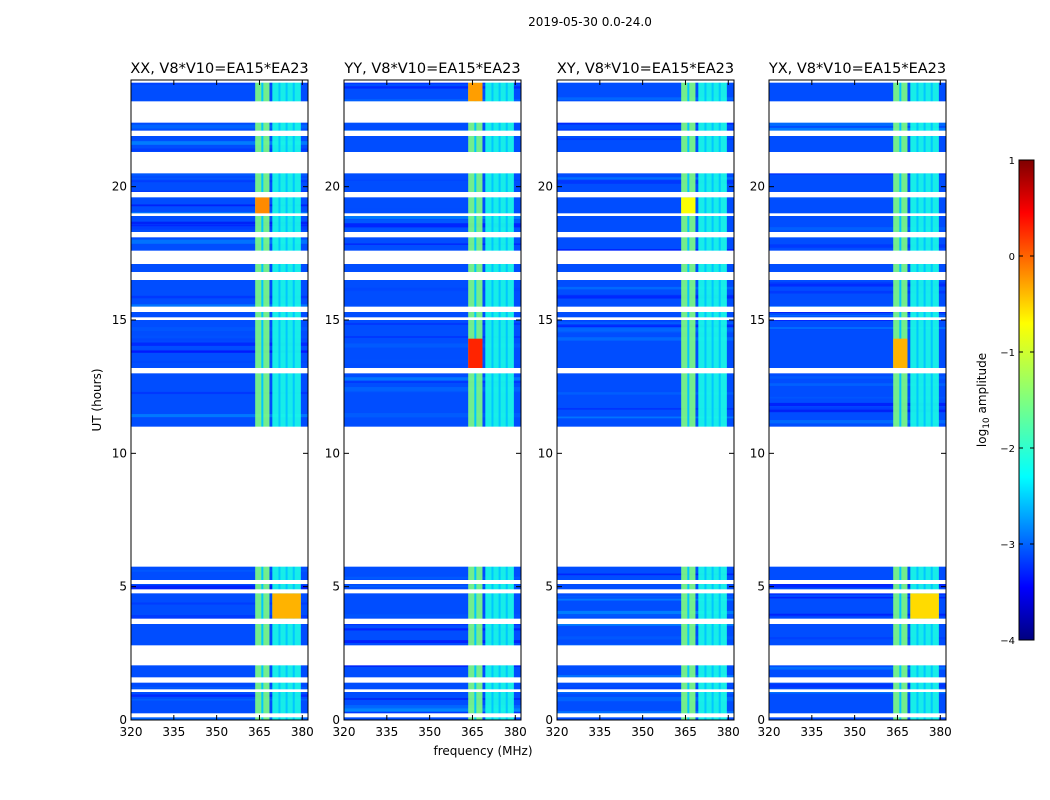 This screenshot has width=1050, height=800. Describe the element at coordinates (1012, 161) in the screenshot. I see `colorbar-tick-label: 1` at that location.